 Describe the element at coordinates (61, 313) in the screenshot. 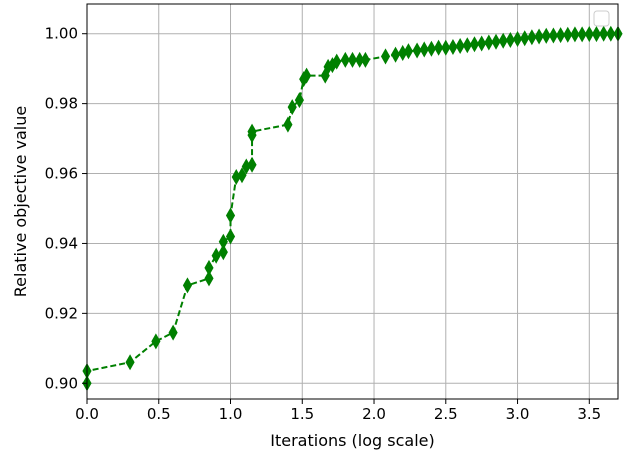

I see `y-tick-label: 0.92` at that location.